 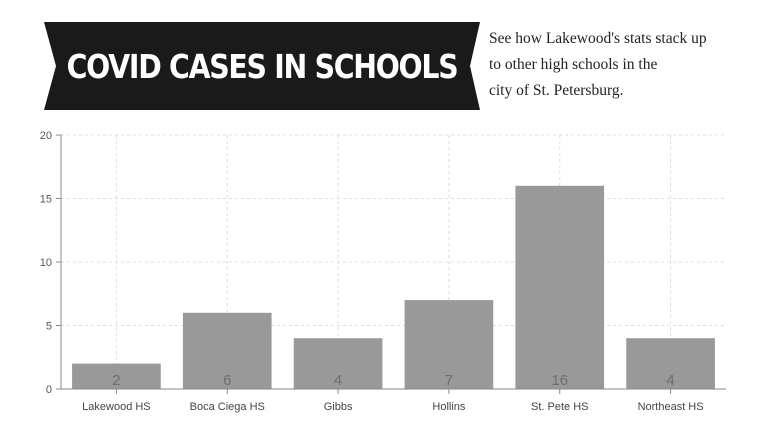 I want to click on bar-value-label: 16, so click(x=559, y=380).